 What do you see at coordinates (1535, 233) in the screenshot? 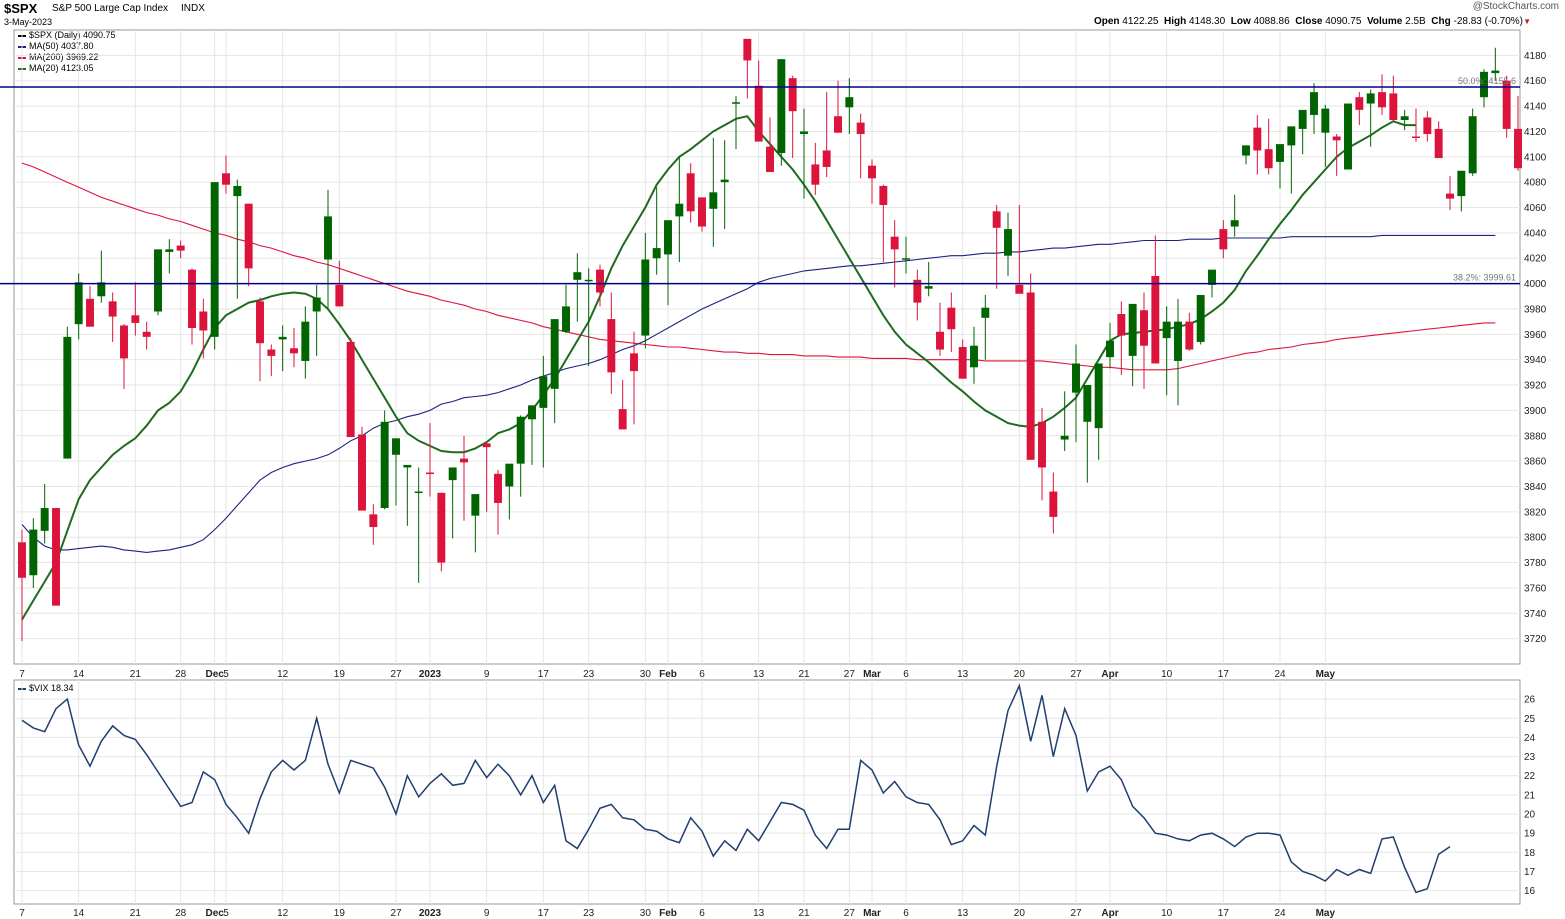
I see `price-y-tick-label: 4040` at bounding box center [1535, 233].